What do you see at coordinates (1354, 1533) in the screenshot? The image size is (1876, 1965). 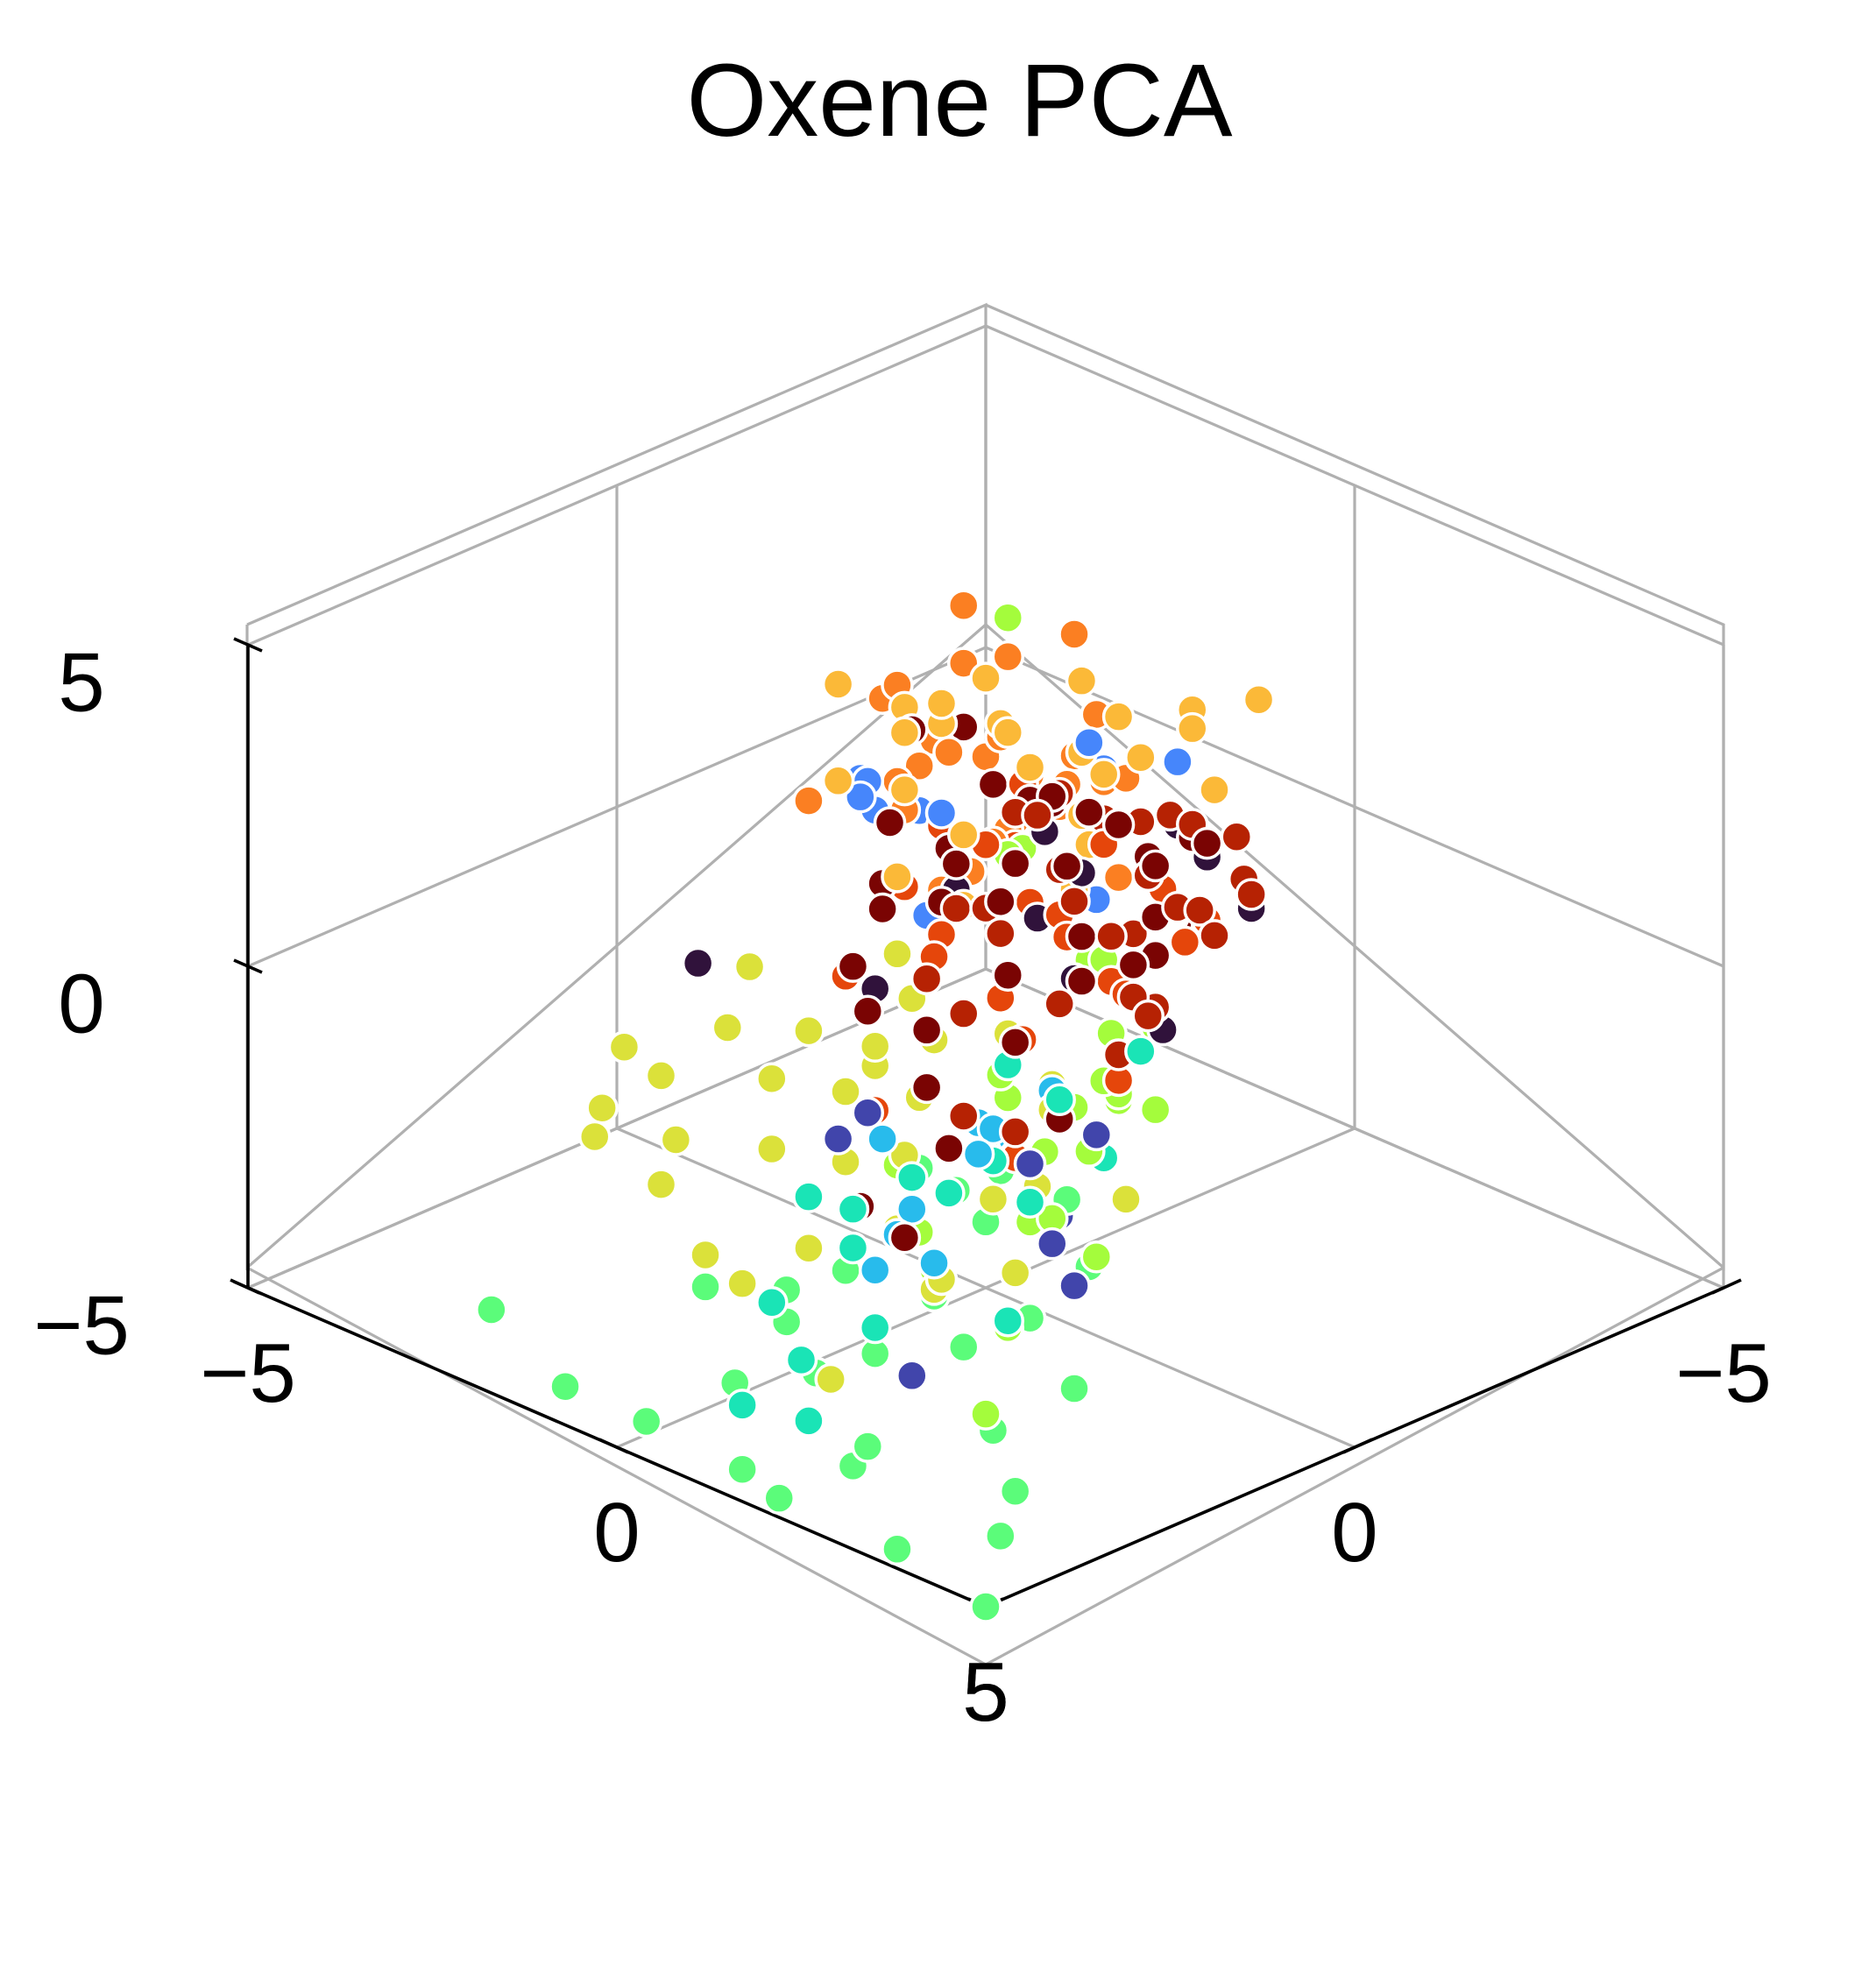 I see `x-tick-label: 0` at bounding box center [1354, 1533].